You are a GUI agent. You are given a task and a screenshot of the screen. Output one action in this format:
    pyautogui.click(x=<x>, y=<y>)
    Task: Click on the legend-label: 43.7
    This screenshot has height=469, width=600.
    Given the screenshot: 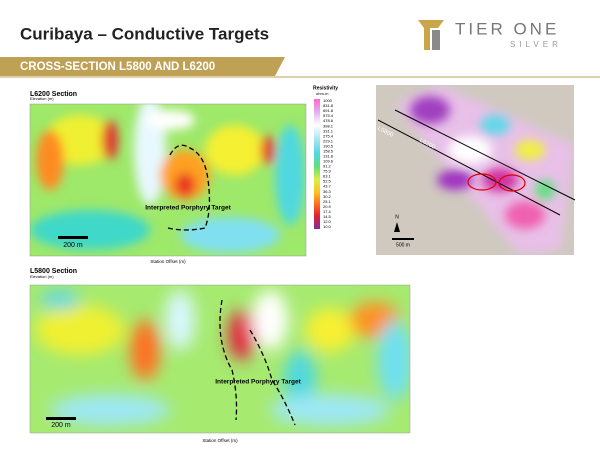 What is the action you would take?
    pyautogui.click(x=327, y=186)
    